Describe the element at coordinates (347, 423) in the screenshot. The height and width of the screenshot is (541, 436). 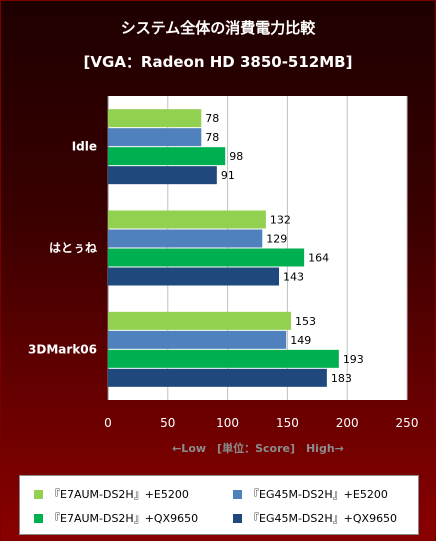
I see `x-tick-label: 200` at that location.